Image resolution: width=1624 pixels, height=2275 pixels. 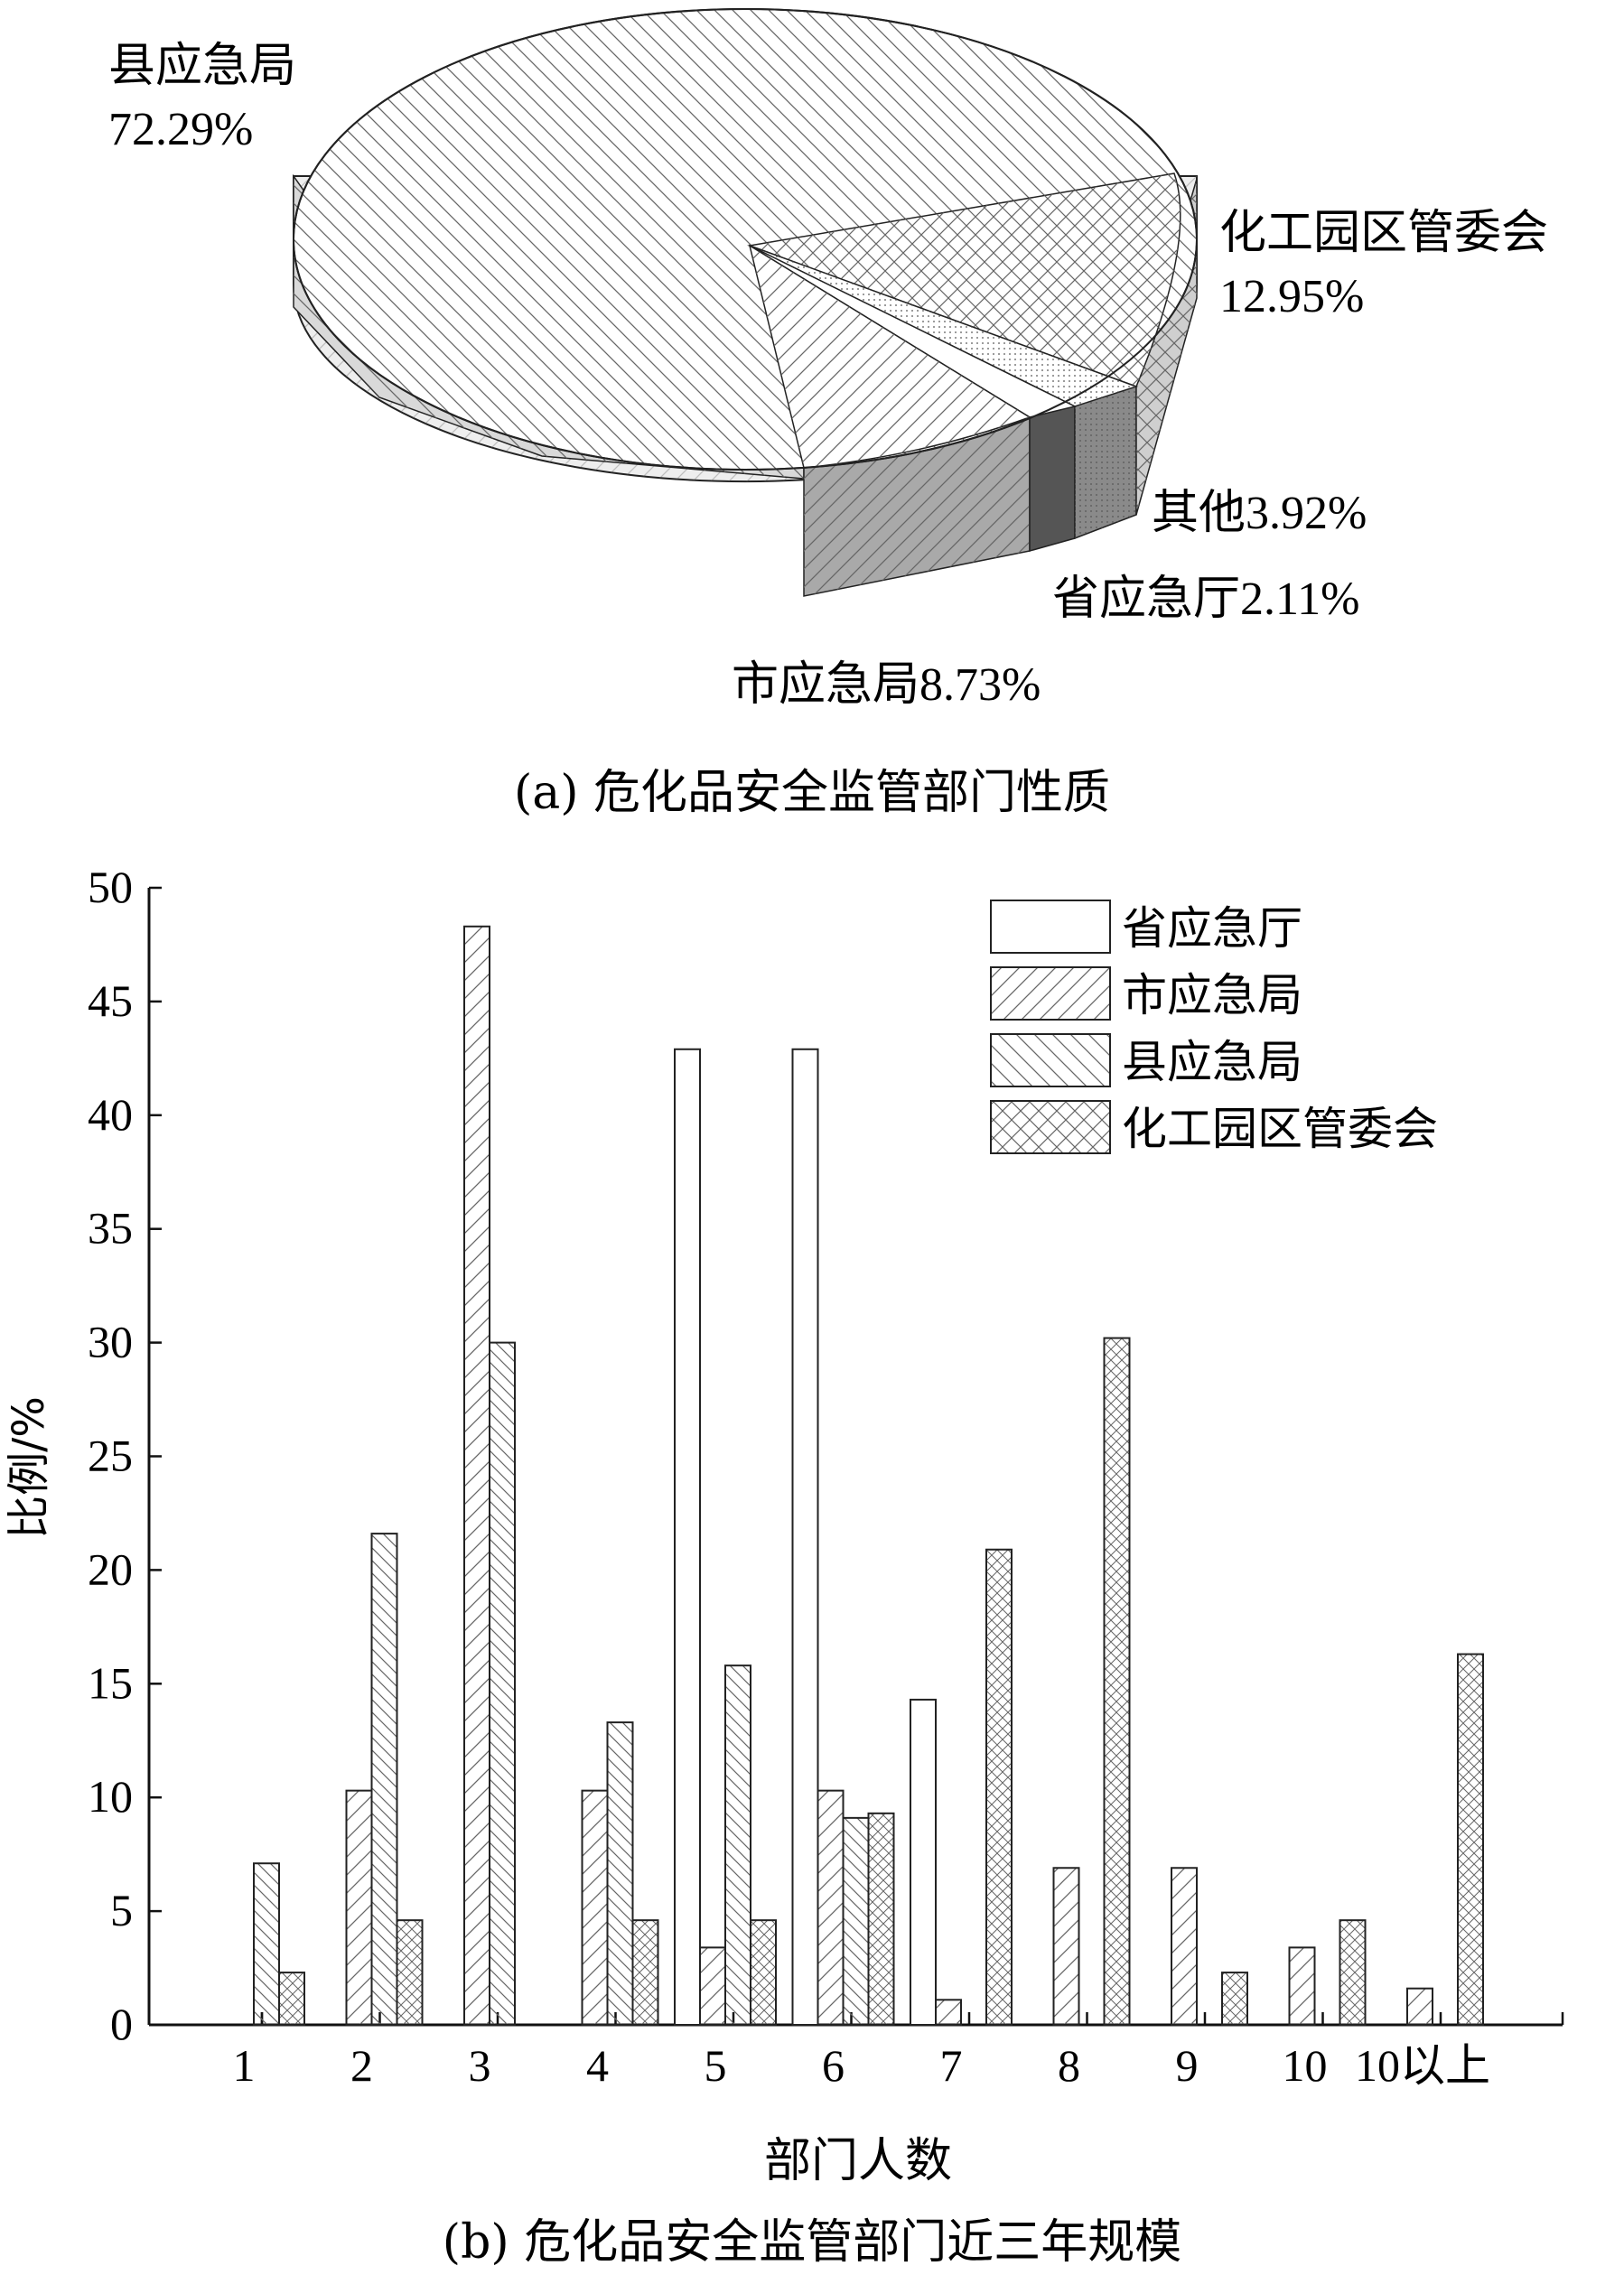 I want to click on x-tick-label: 2, so click(x=361, y=2066).